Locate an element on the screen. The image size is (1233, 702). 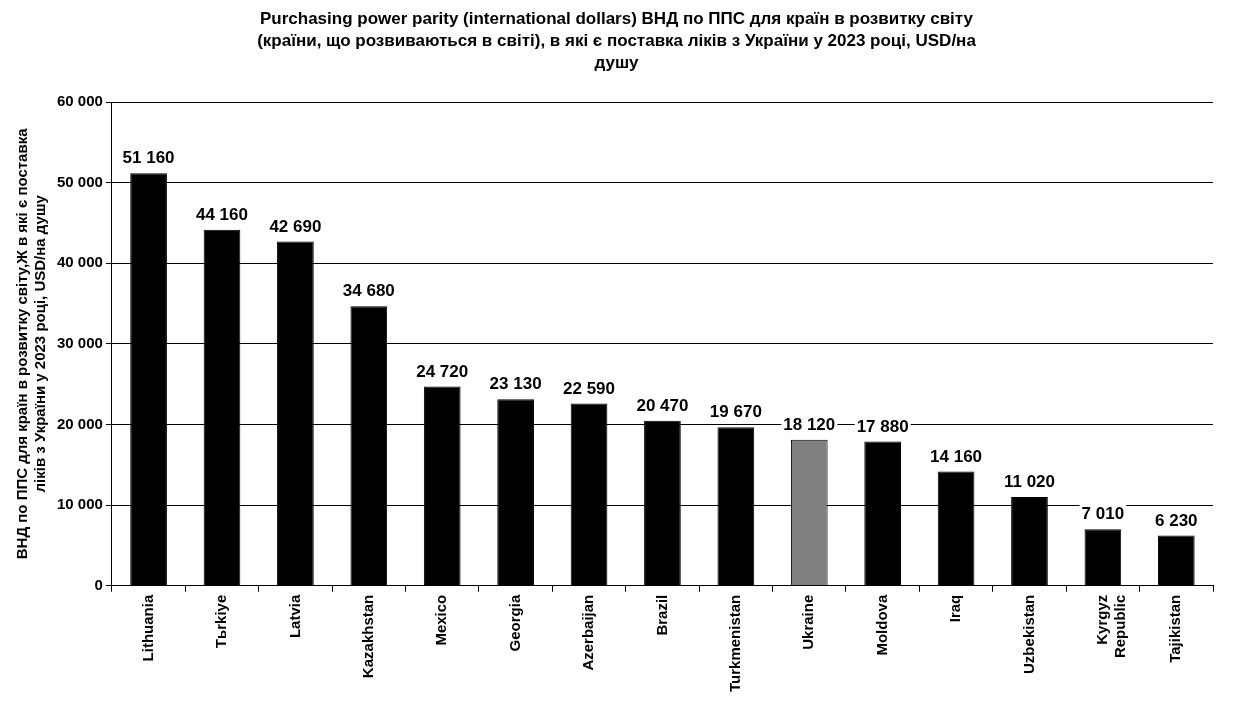
x-tick-label: Brazil is located at coordinates (661, 615).